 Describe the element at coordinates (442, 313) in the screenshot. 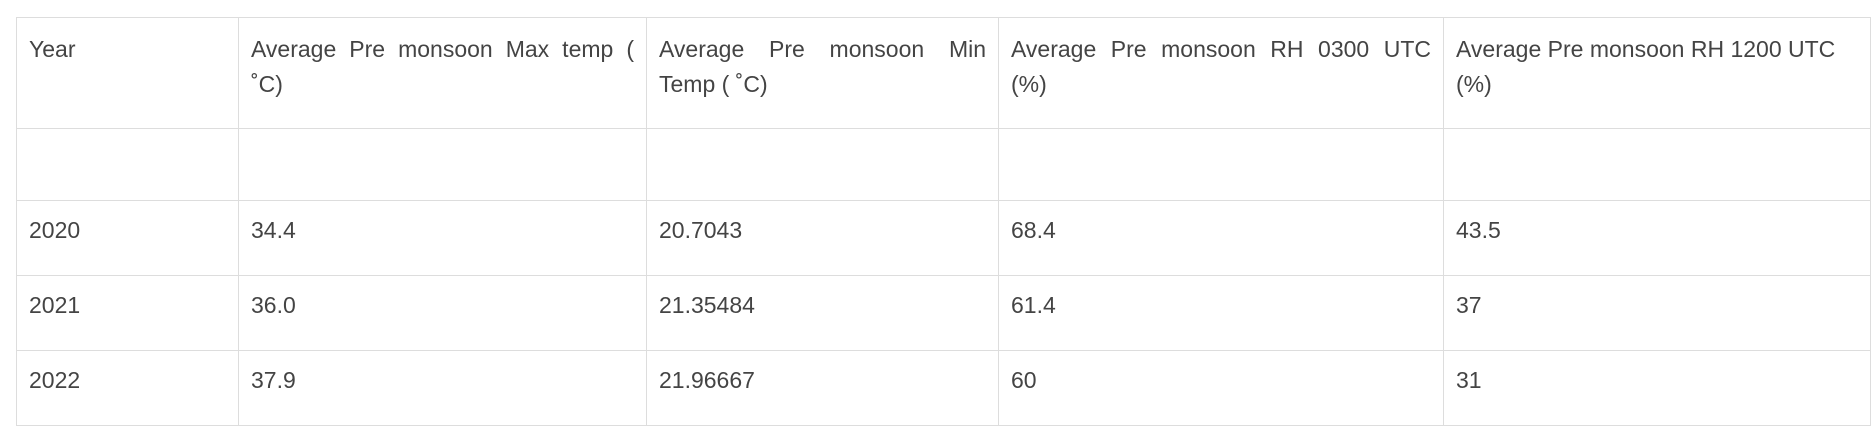

I see `cell-max-temp: 36.0` at that location.